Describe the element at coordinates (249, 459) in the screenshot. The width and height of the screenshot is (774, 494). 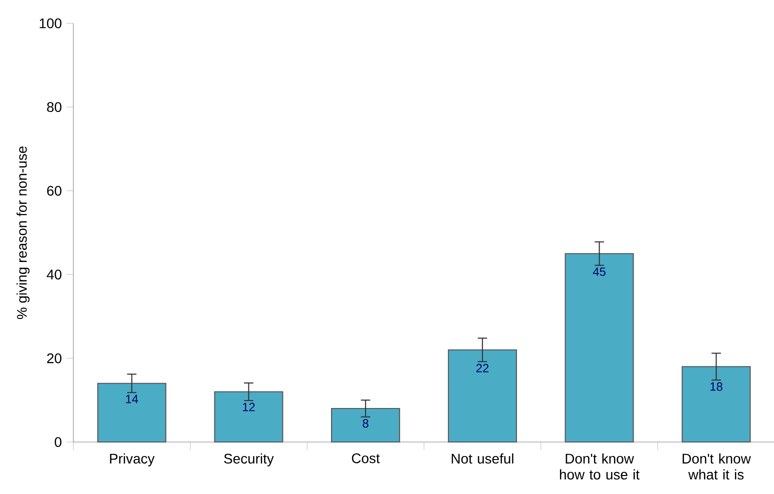
I see `x-tick-label: Security` at that location.